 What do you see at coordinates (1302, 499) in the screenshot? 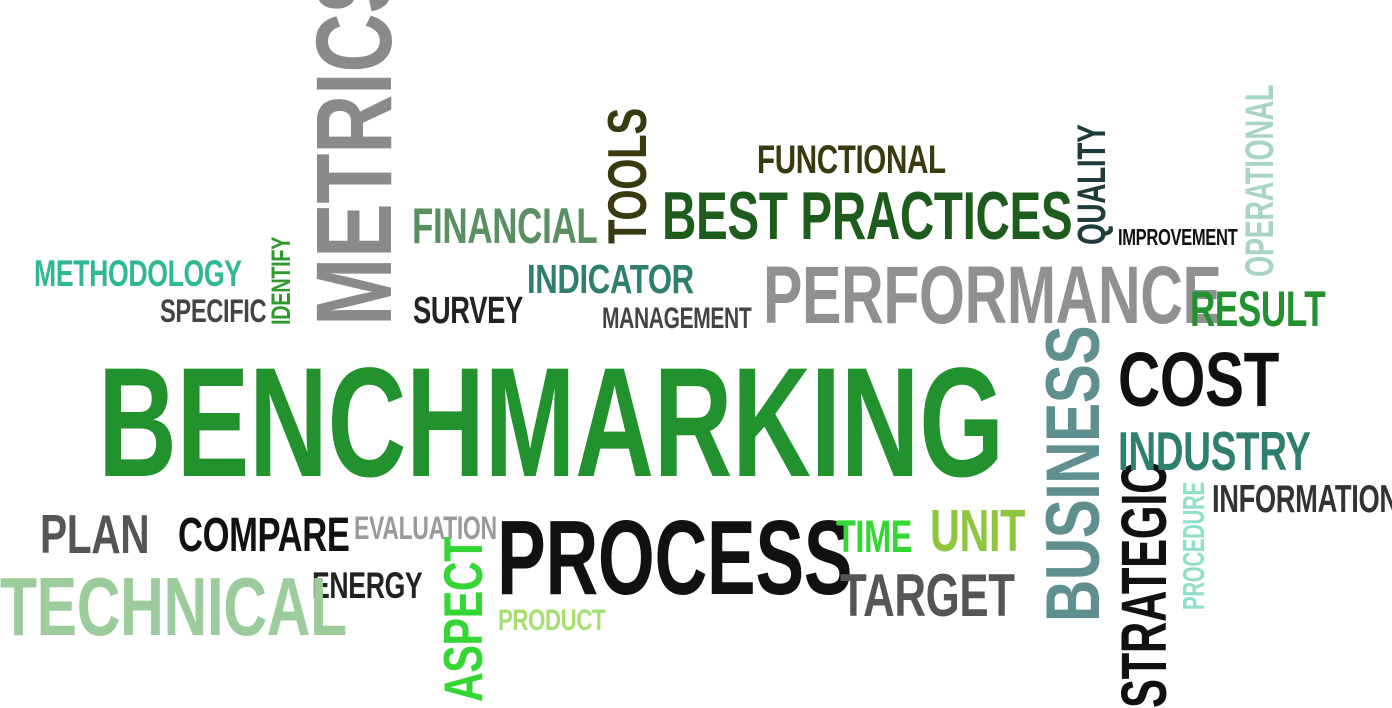
I see `word-information: INFORMATION` at bounding box center [1302, 499].